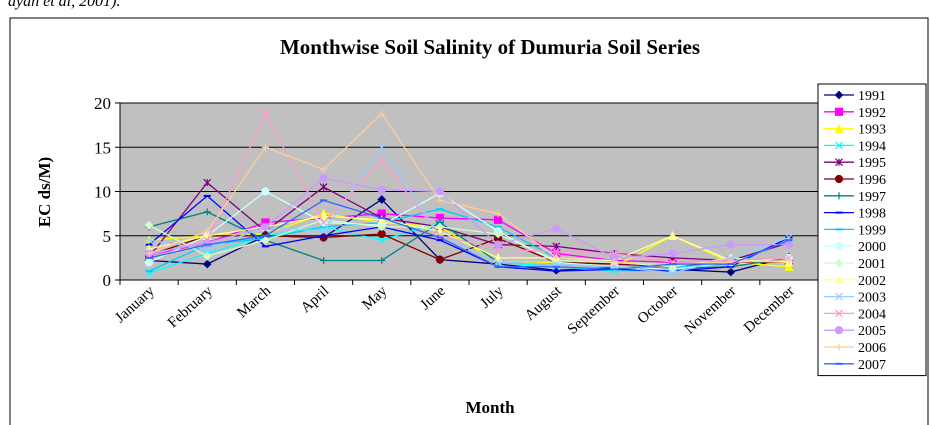 Image resolution: width=930 pixels, height=425 pixels. I want to click on legend-label: 1994, so click(872, 146).